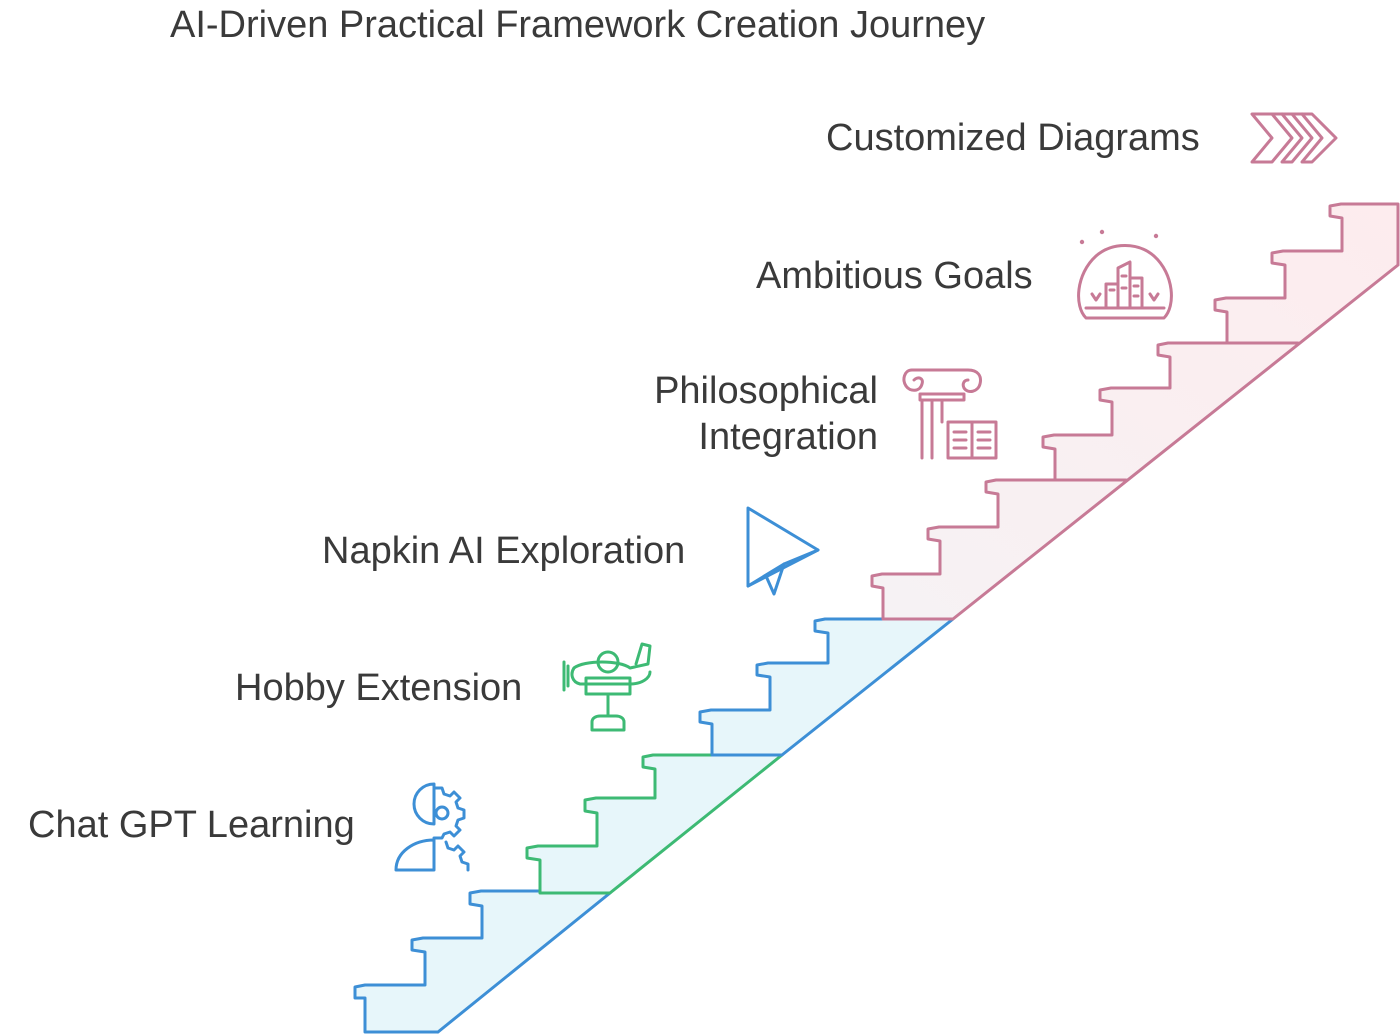 This screenshot has height=1034, width=1400. Describe the element at coordinates (482, 961) in the screenshot. I see `stairs-blue-outline` at that location.